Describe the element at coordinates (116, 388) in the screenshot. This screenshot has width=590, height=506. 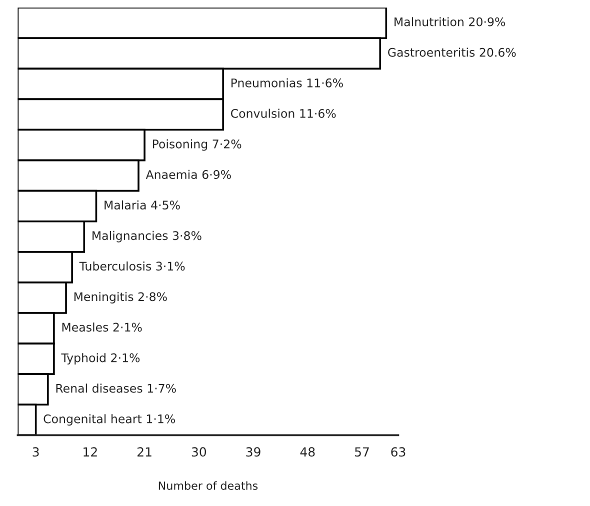
I see `y-tick-label: Renal diseases 1·7%` at that location.